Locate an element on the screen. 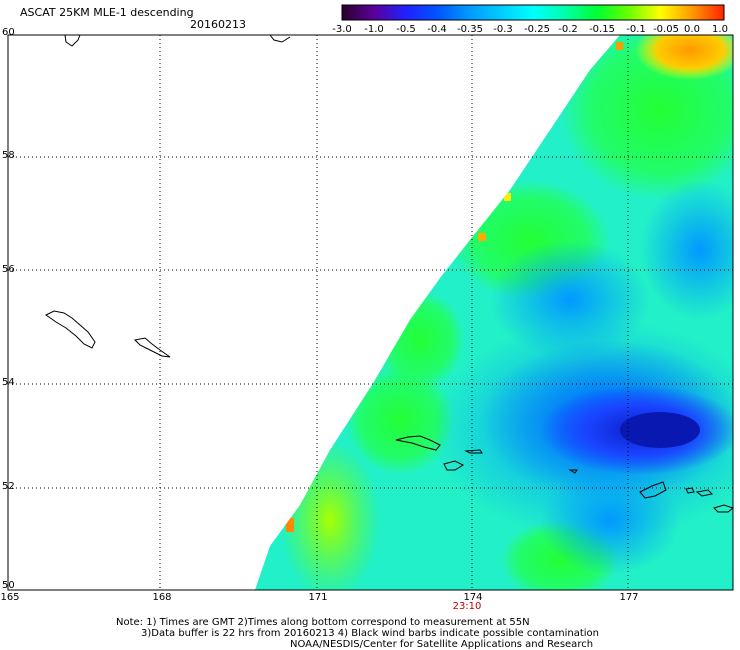 The width and height of the screenshot is (740, 650). lon-label: 168 is located at coordinates (162, 597).